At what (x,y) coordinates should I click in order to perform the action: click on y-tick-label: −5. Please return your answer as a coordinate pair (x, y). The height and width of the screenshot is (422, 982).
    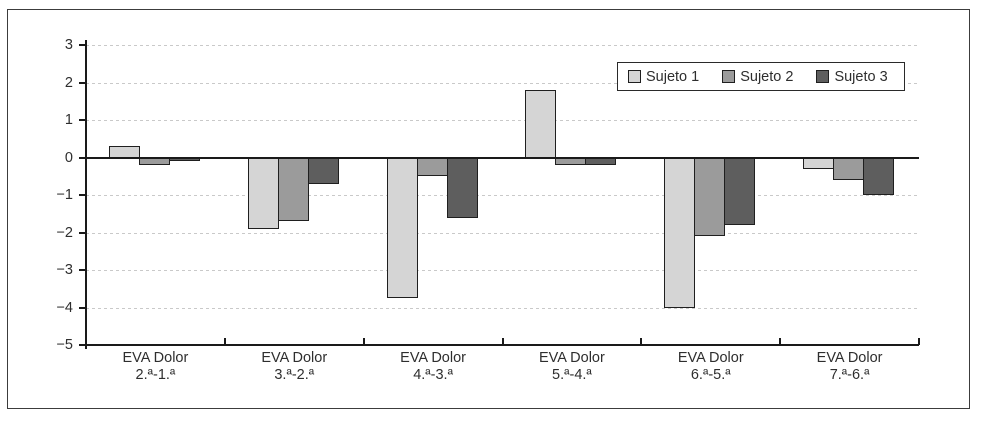
    Looking at the image, I should click on (64, 345).